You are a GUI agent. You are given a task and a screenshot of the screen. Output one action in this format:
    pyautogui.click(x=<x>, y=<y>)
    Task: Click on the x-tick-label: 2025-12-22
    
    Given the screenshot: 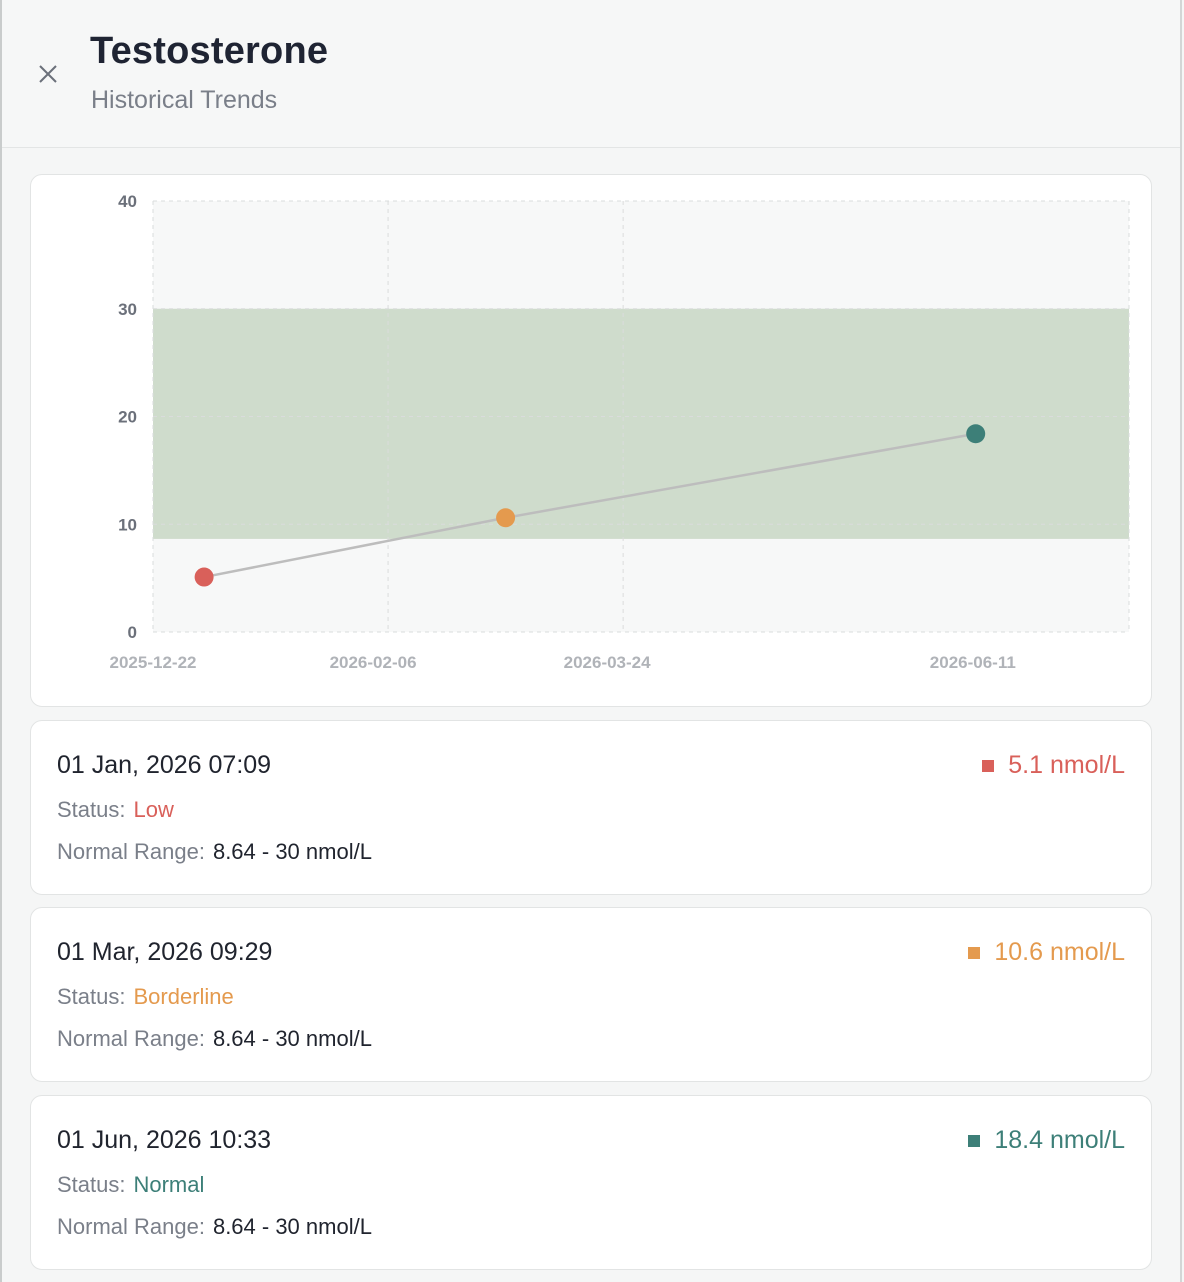 What is the action you would take?
    pyautogui.click(x=153, y=662)
    